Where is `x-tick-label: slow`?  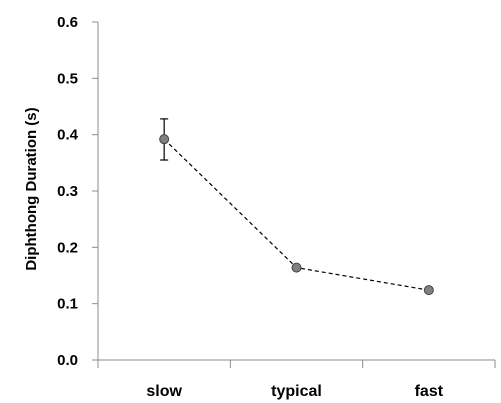 x-tick-label: slow is located at coordinates (164, 391).